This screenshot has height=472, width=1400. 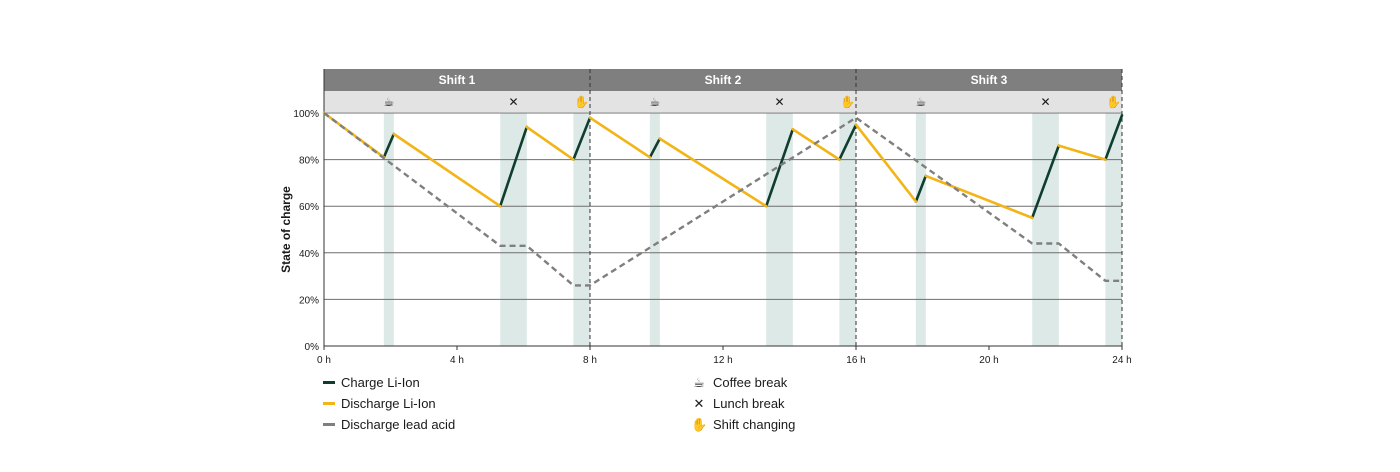 What do you see at coordinates (750, 382) in the screenshot?
I see `legend-label-coffee: Coffee break` at bounding box center [750, 382].